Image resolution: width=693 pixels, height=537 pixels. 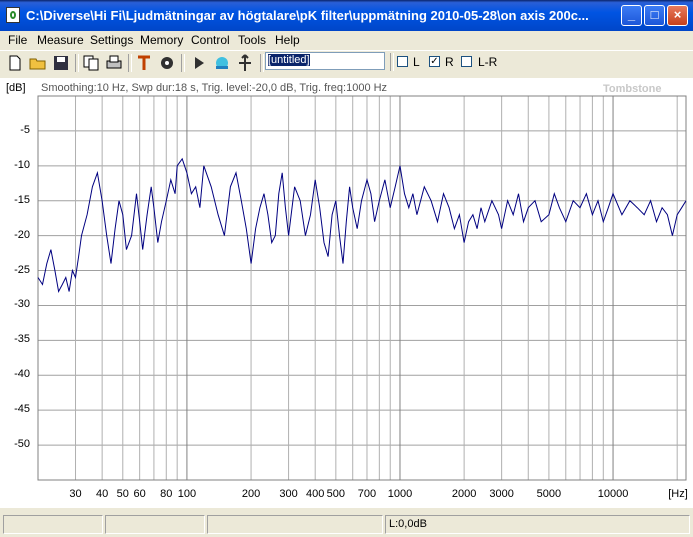 What do you see at coordinates (22, 374) in the screenshot?
I see `y-tick-label: -40` at bounding box center [22, 374].